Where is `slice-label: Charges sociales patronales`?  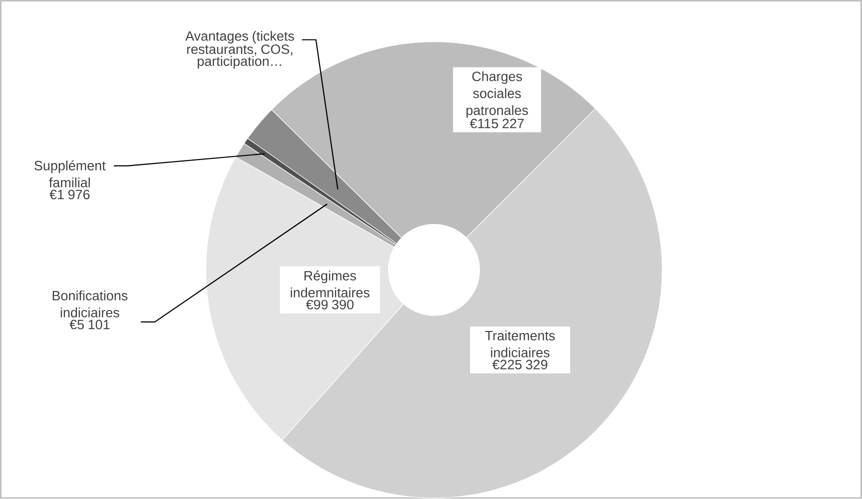 slice-label: Charges sociales patronales is located at coordinates (497, 94).